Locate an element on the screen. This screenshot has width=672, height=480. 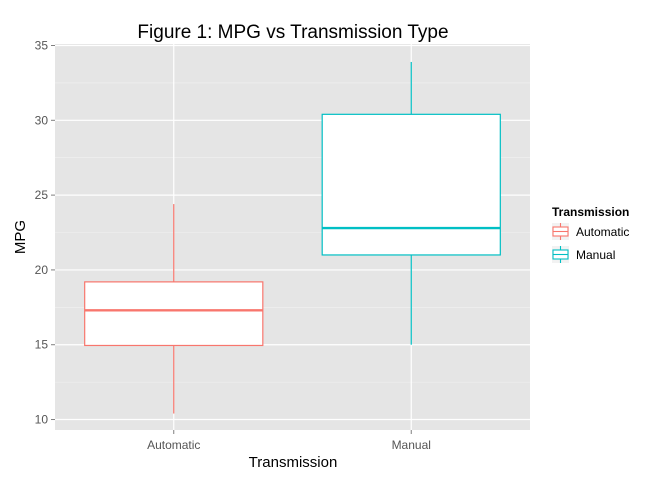
boxplot-automatic is located at coordinates (174, 309).